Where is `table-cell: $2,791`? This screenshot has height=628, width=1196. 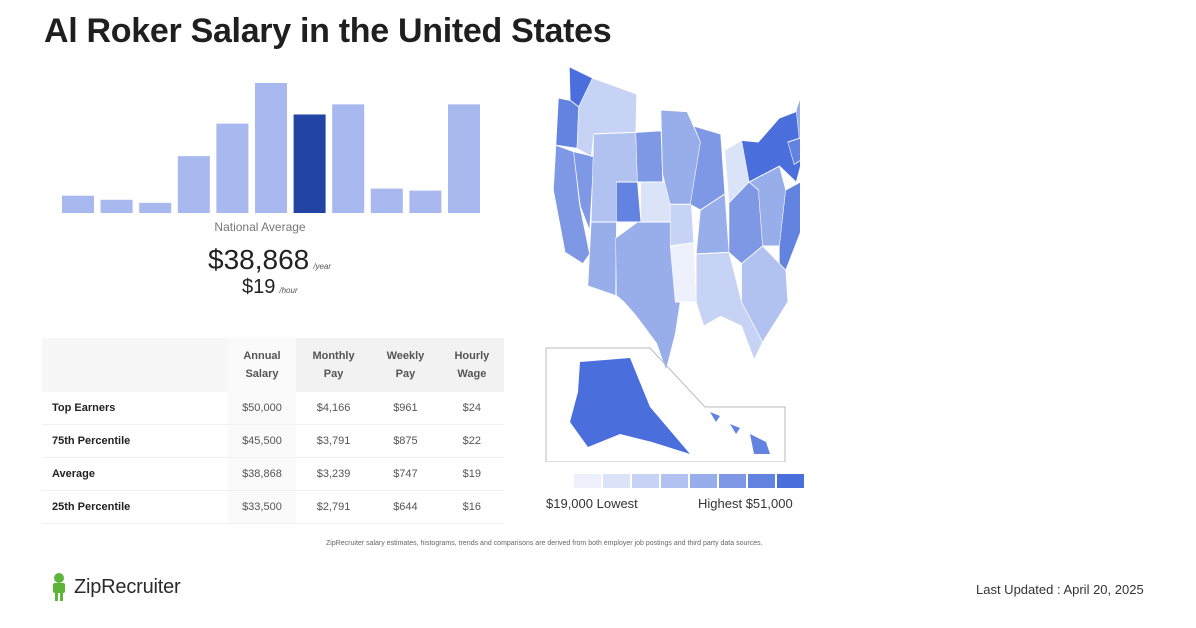 table-cell: $2,791 is located at coordinates (333, 507).